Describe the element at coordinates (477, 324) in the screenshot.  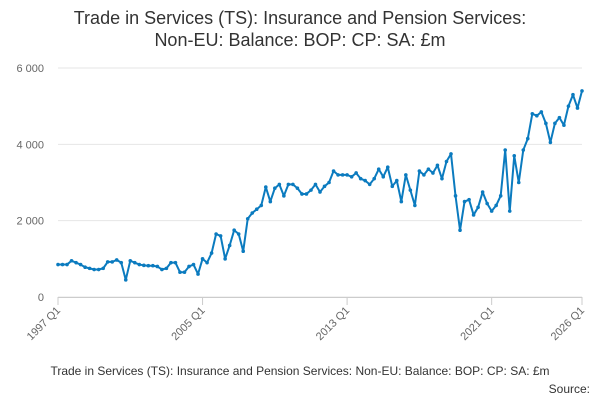
I see `x-tick-label: 2021 Q1` at that location.